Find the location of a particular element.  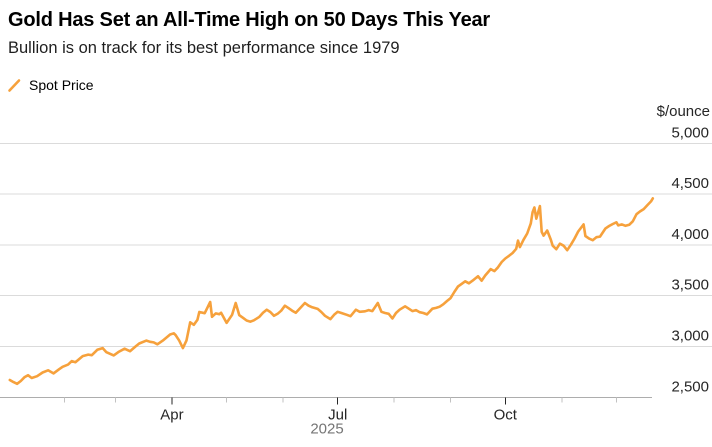

y-tick-label: 3,500 is located at coordinates (690, 285).